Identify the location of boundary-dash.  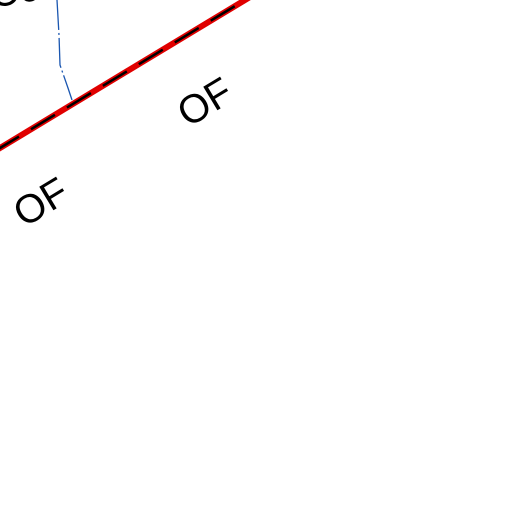
(124, 75).